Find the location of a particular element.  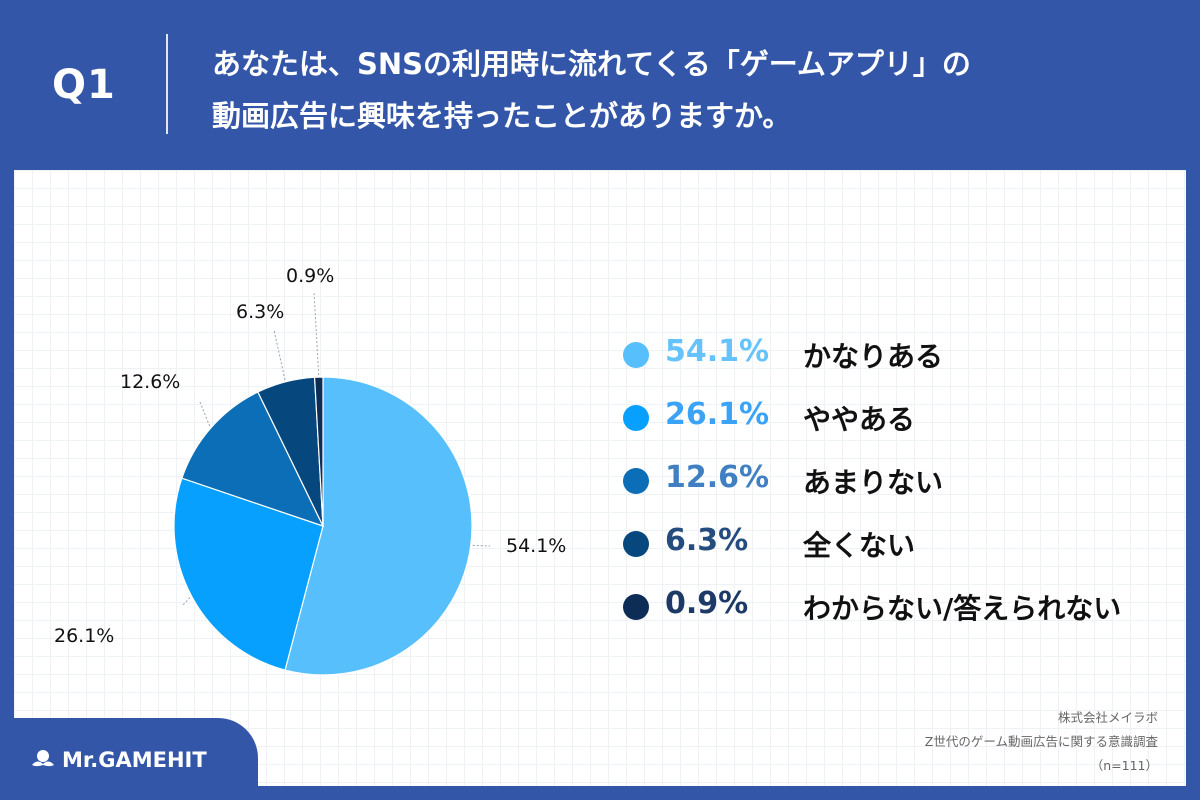

source-sample: （n=111） is located at coordinates (1124, 765).